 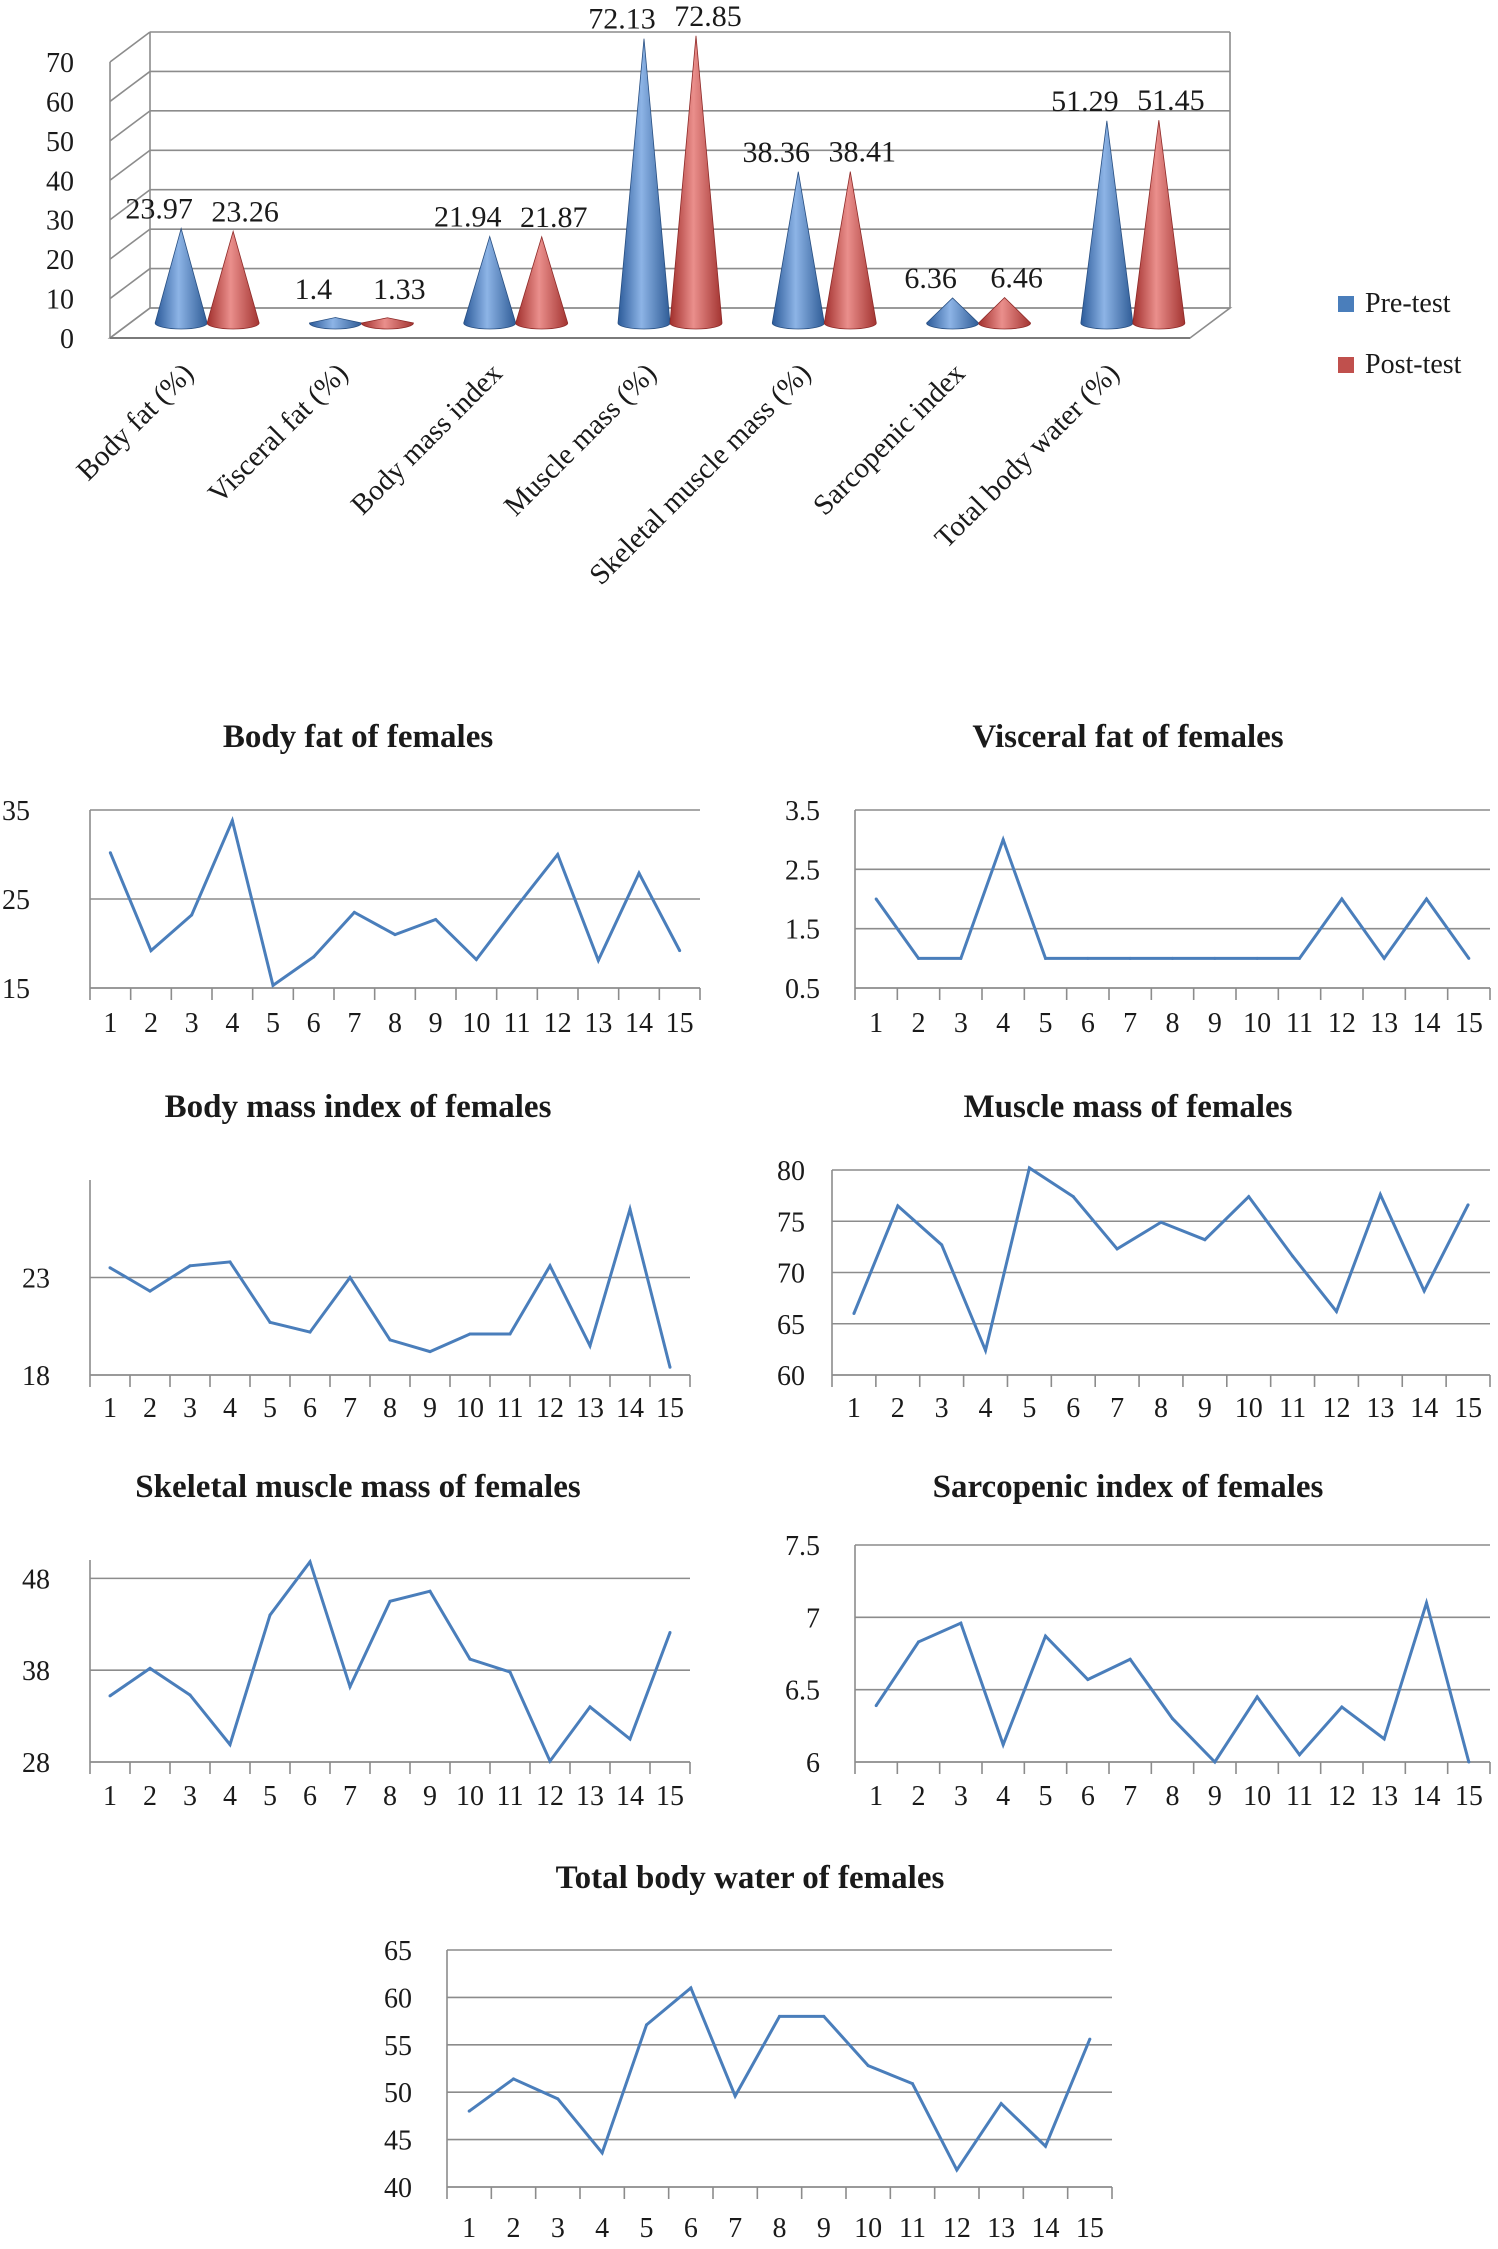 What do you see at coordinates (159, 208) in the screenshot?
I see `data-label: 23.97` at bounding box center [159, 208].